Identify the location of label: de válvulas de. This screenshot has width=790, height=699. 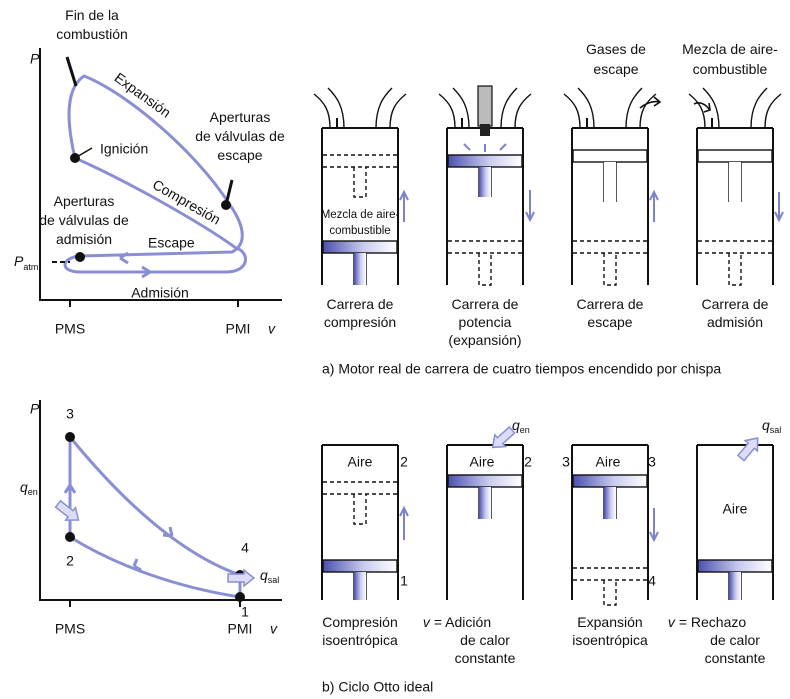
(84, 220).